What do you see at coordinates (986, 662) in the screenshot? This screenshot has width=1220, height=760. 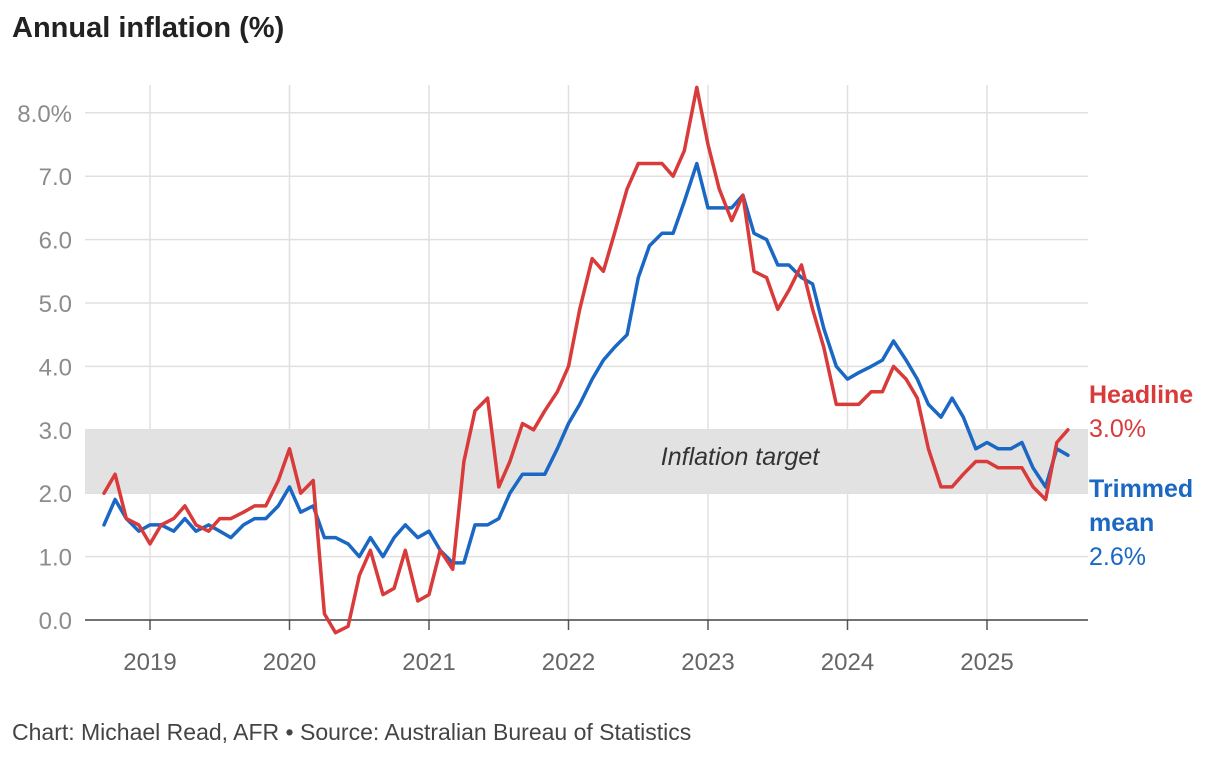 I see `x-tick-label: 2025` at bounding box center [986, 662].